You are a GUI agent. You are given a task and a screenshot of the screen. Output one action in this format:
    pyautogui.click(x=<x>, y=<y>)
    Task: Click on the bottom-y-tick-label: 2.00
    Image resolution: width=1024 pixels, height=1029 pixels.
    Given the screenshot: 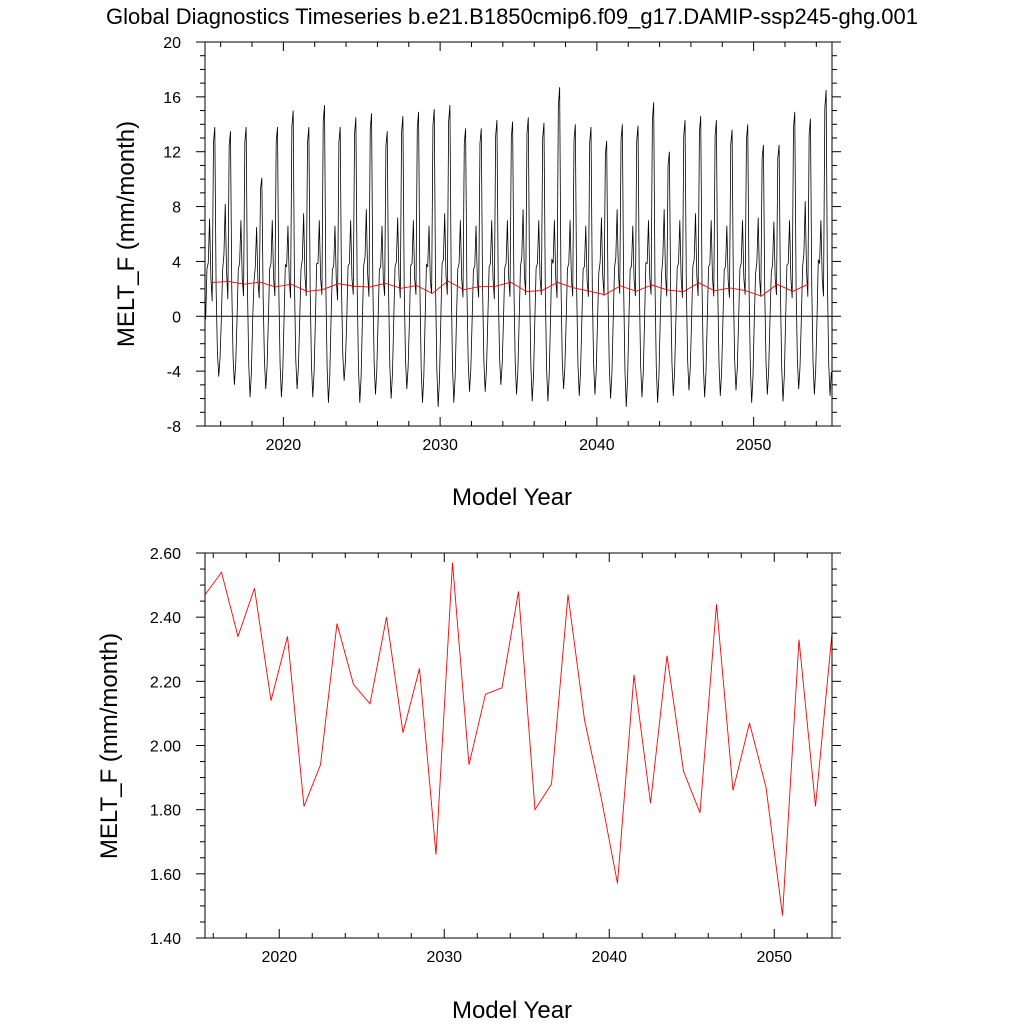 What is the action you would take?
    pyautogui.click(x=165, y=747)
    